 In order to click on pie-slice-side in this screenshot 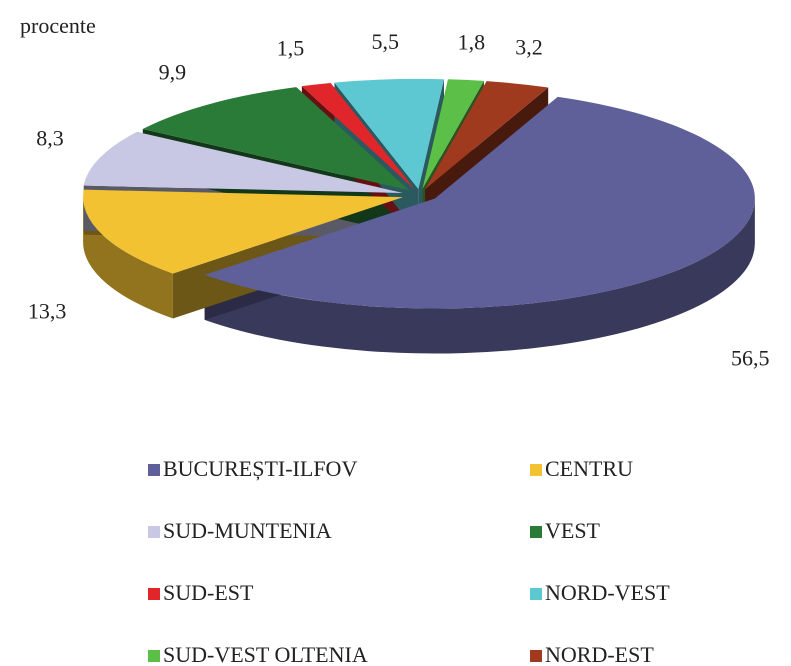, I will do `click(128, 258)`.